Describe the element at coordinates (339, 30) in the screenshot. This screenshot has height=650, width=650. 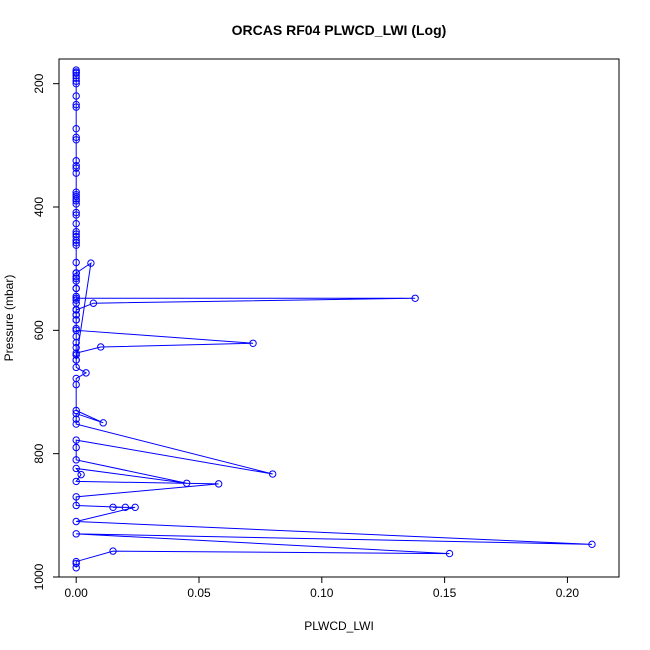
I see `chart-title: ORCAS RF04 PLWCD_LWI (Log)` at that location.